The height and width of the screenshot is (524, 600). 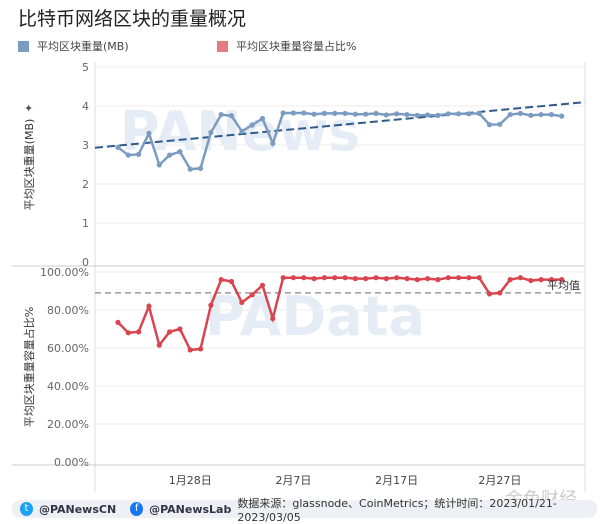 What do you see at coordinates (71, 462) in the screenshot?
I see `y-tick-label: 0.00%` at bounding box center [71, 462].